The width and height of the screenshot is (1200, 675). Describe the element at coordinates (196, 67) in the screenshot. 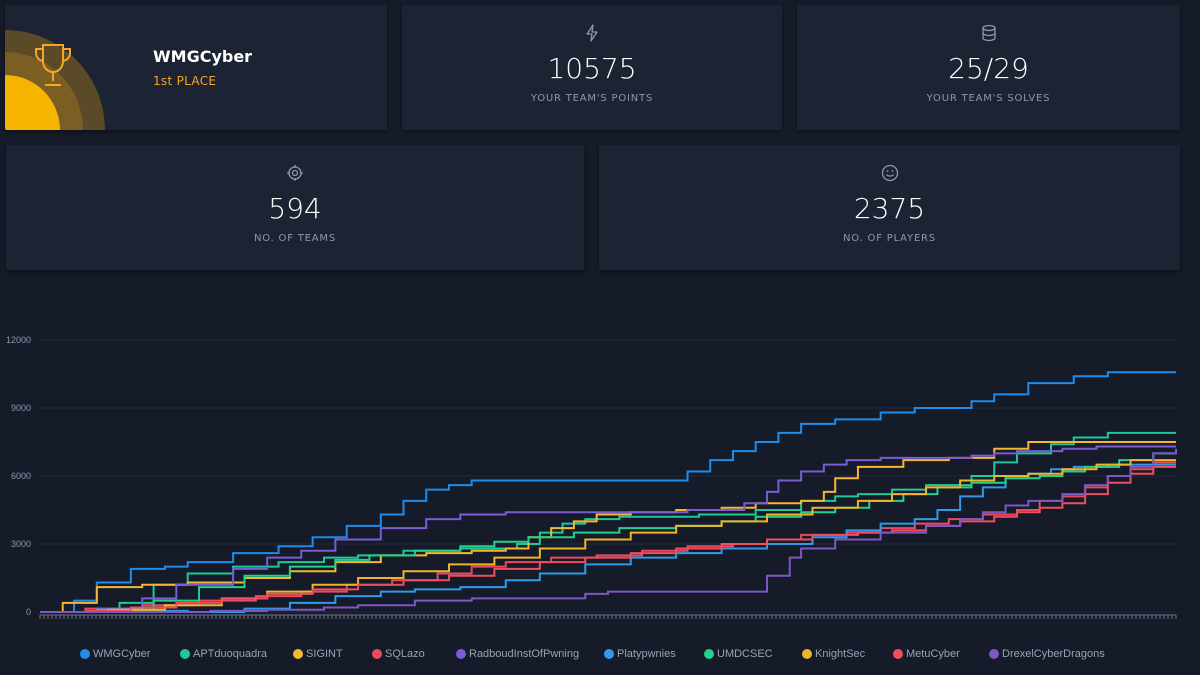

I see `team-rank-card: WMGCyber 1st PLACE` at that location.